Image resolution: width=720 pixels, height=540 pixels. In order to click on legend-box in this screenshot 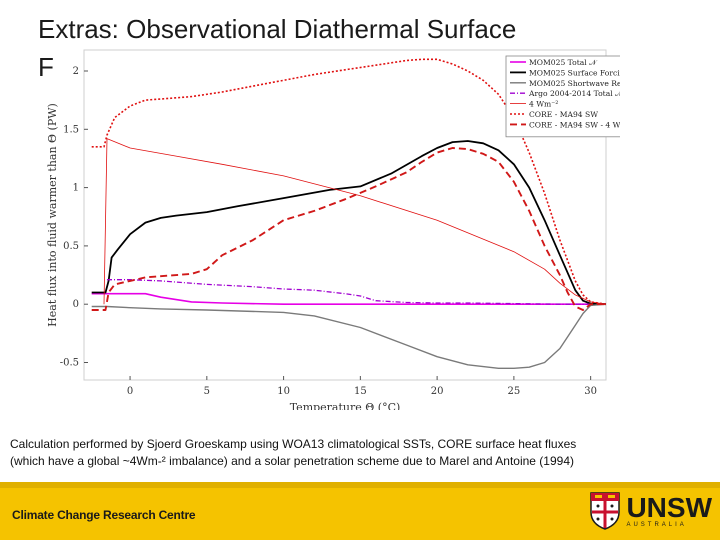, I will do `click(562, 96)`.